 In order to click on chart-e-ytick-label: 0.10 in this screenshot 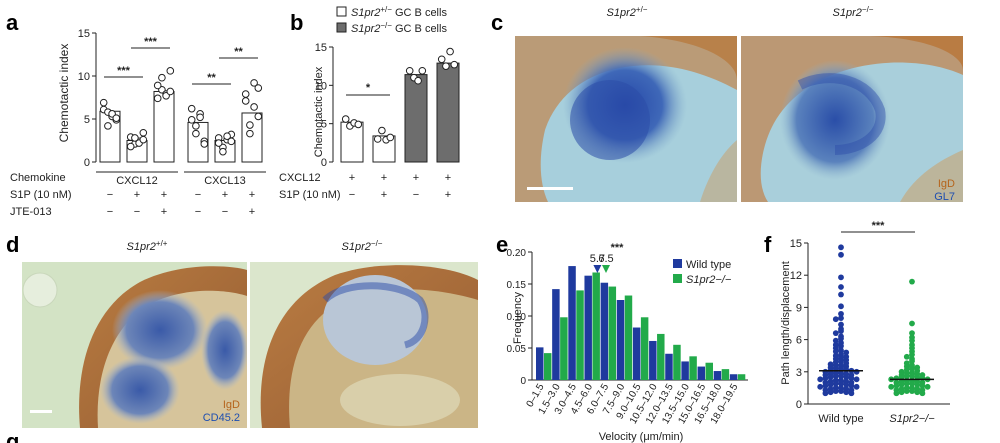, I will do `click(517, 317)`.